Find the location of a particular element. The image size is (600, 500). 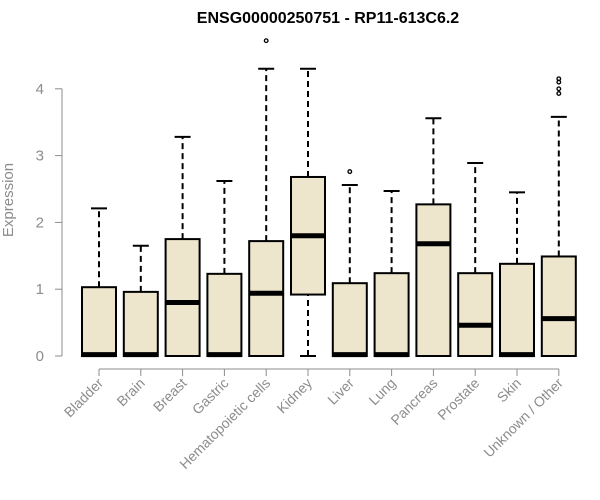

y-tick-label: 0 is located at coordinates (40, 356).